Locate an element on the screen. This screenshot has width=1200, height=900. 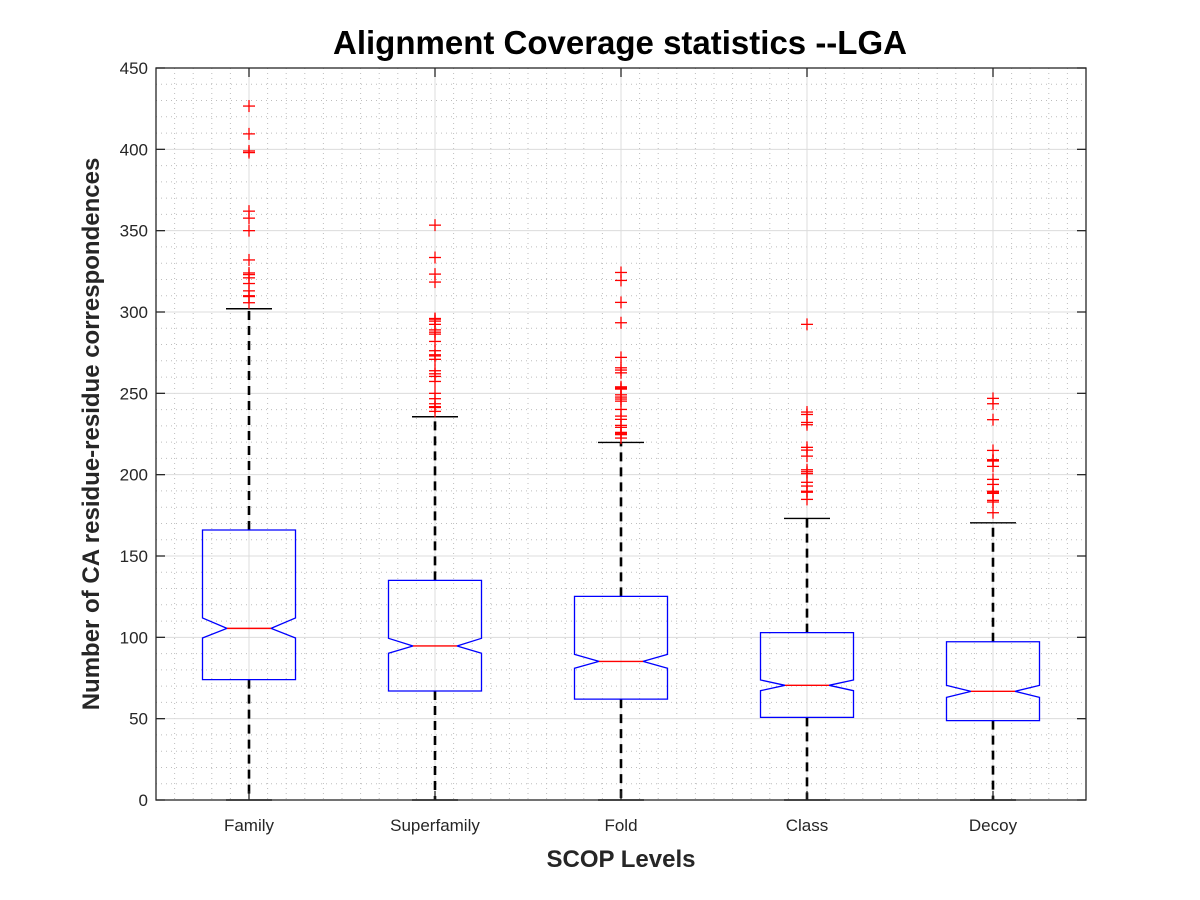
y-tick-label: 400 is located at coordinates (134, 149).